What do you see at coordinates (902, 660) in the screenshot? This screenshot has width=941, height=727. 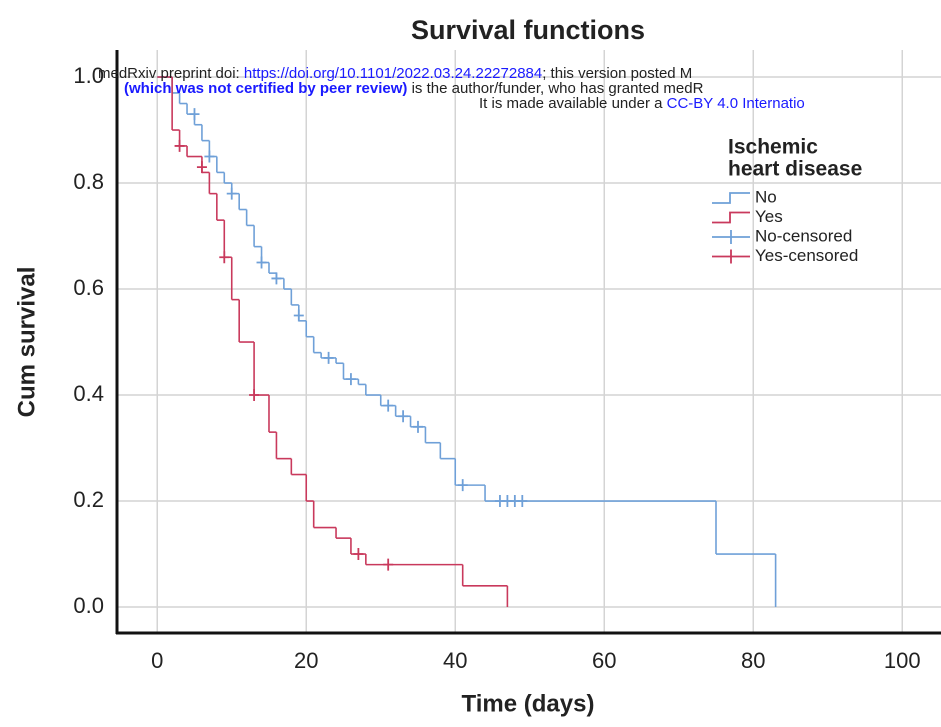 I see `x-tick-label: 100` at bounding box center [902, 660].